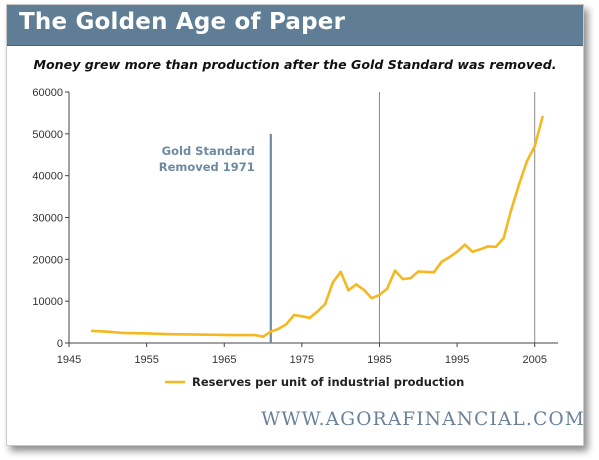 The width and height of the screenshot is (599, 460). I want to click on data-point-1974, so click(294, 315).